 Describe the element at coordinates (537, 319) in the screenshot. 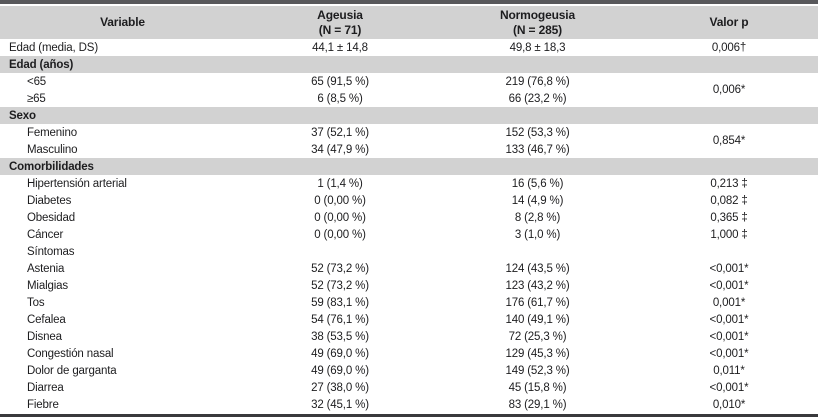

I see `cell-normogeusia: 140 (49,1 %)` at that location.